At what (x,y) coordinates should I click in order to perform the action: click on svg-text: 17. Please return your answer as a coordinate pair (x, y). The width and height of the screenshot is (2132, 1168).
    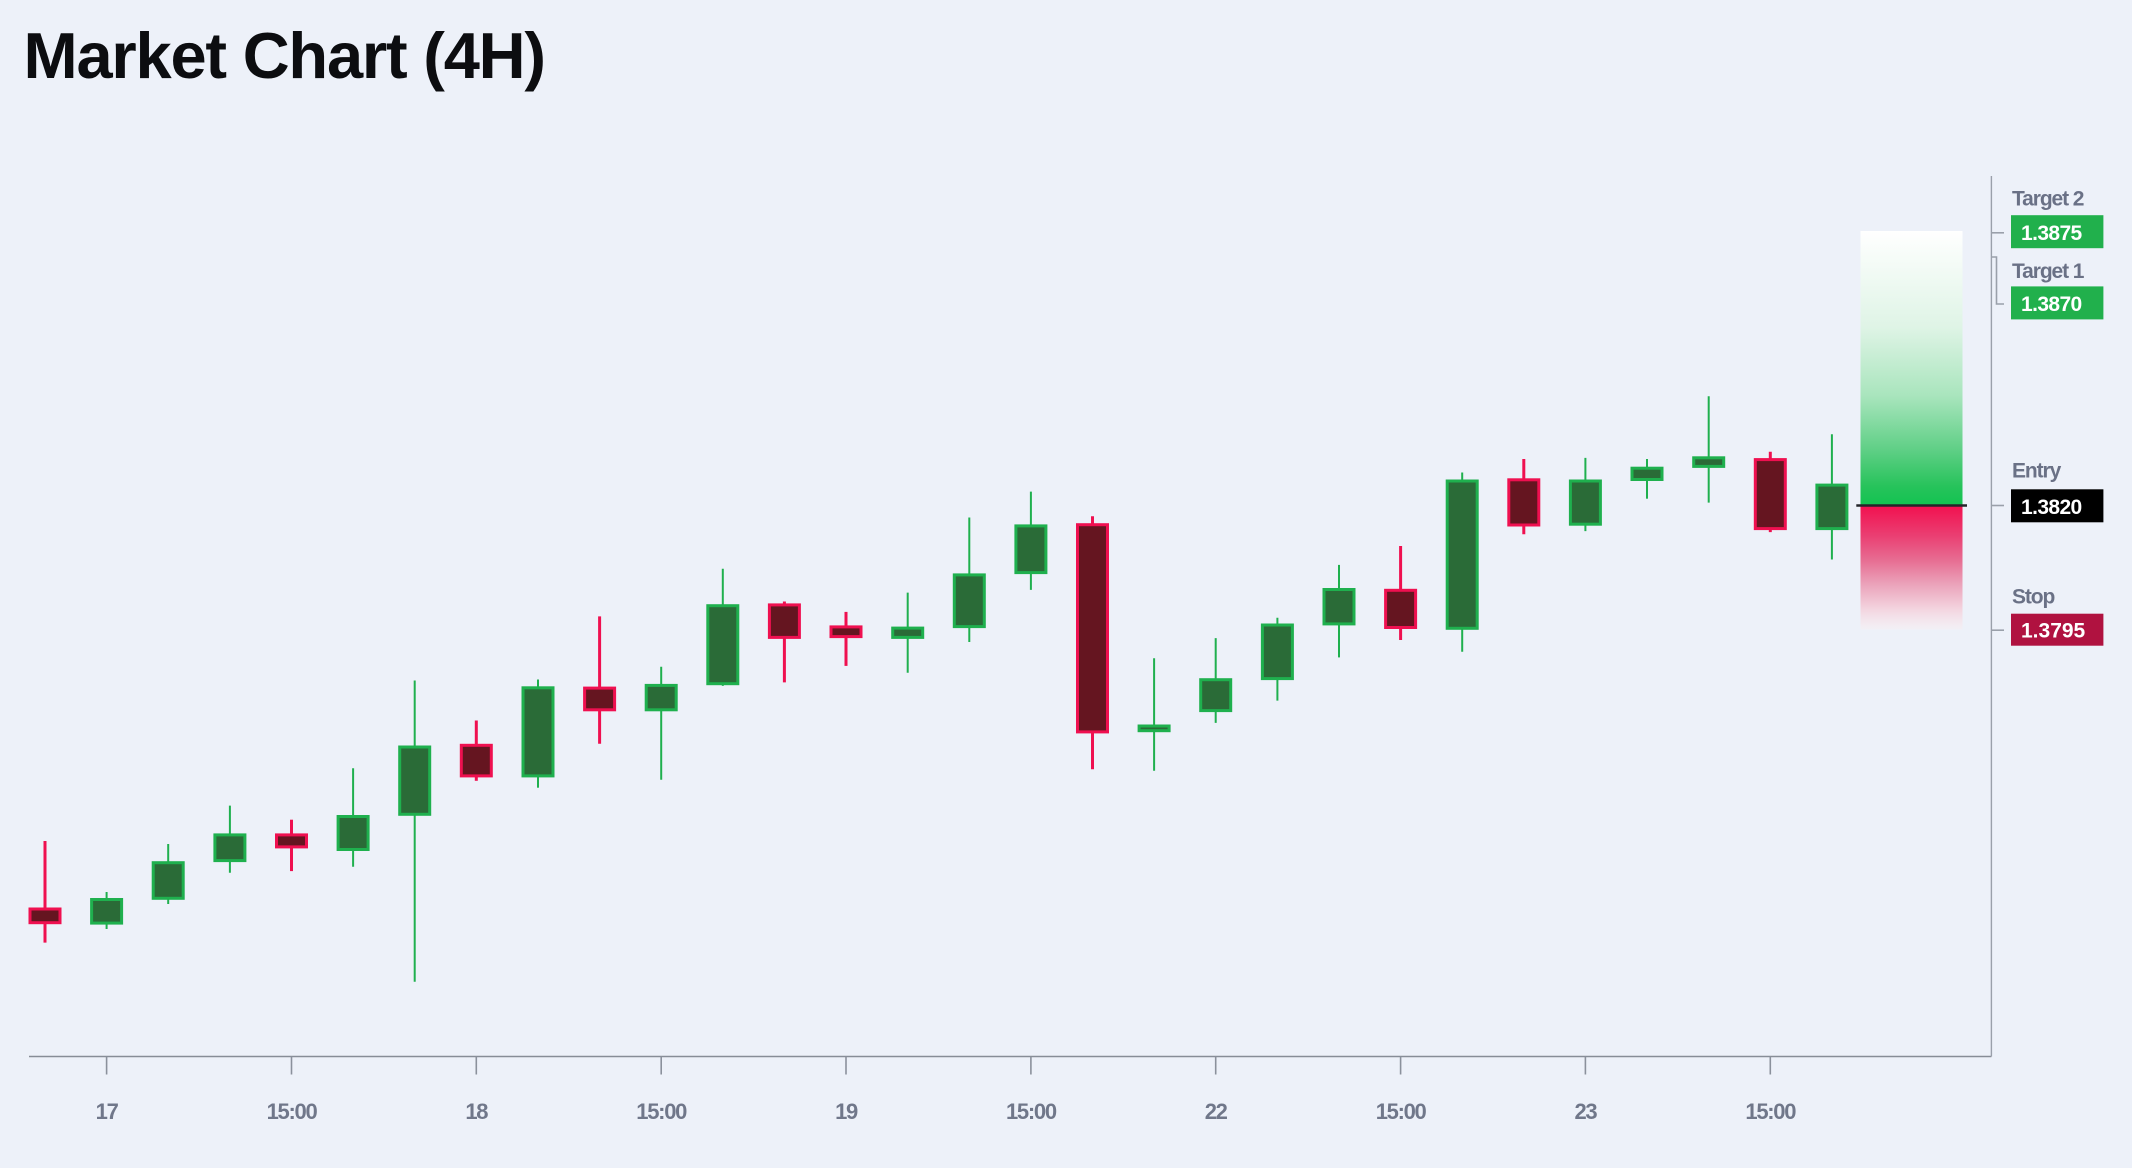
    Looking at the image, I should click on (107, 1111).